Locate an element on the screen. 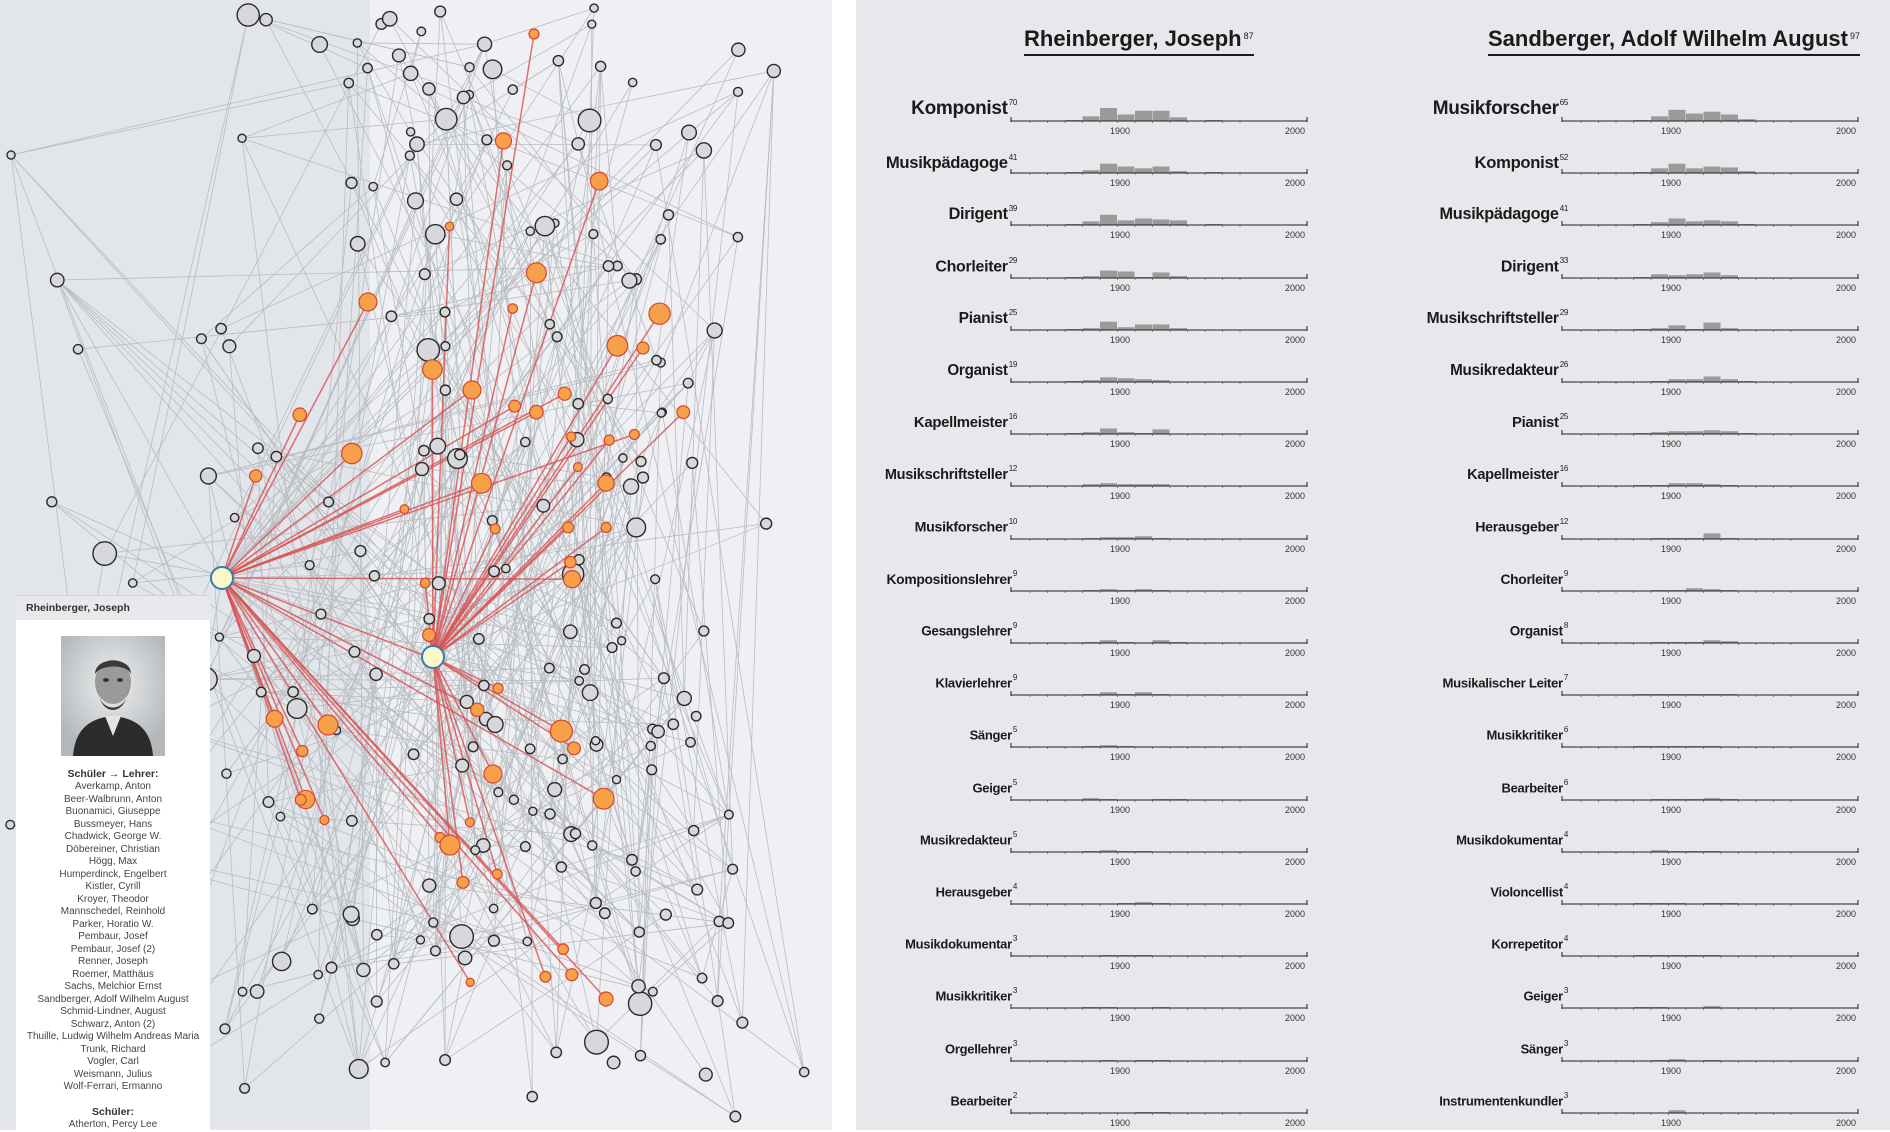 The height and width of the screenshot is (1132, 1890). occupation-row: Instrumentenkundler3 1900 2000 is located at coordinates (1649, 1108).